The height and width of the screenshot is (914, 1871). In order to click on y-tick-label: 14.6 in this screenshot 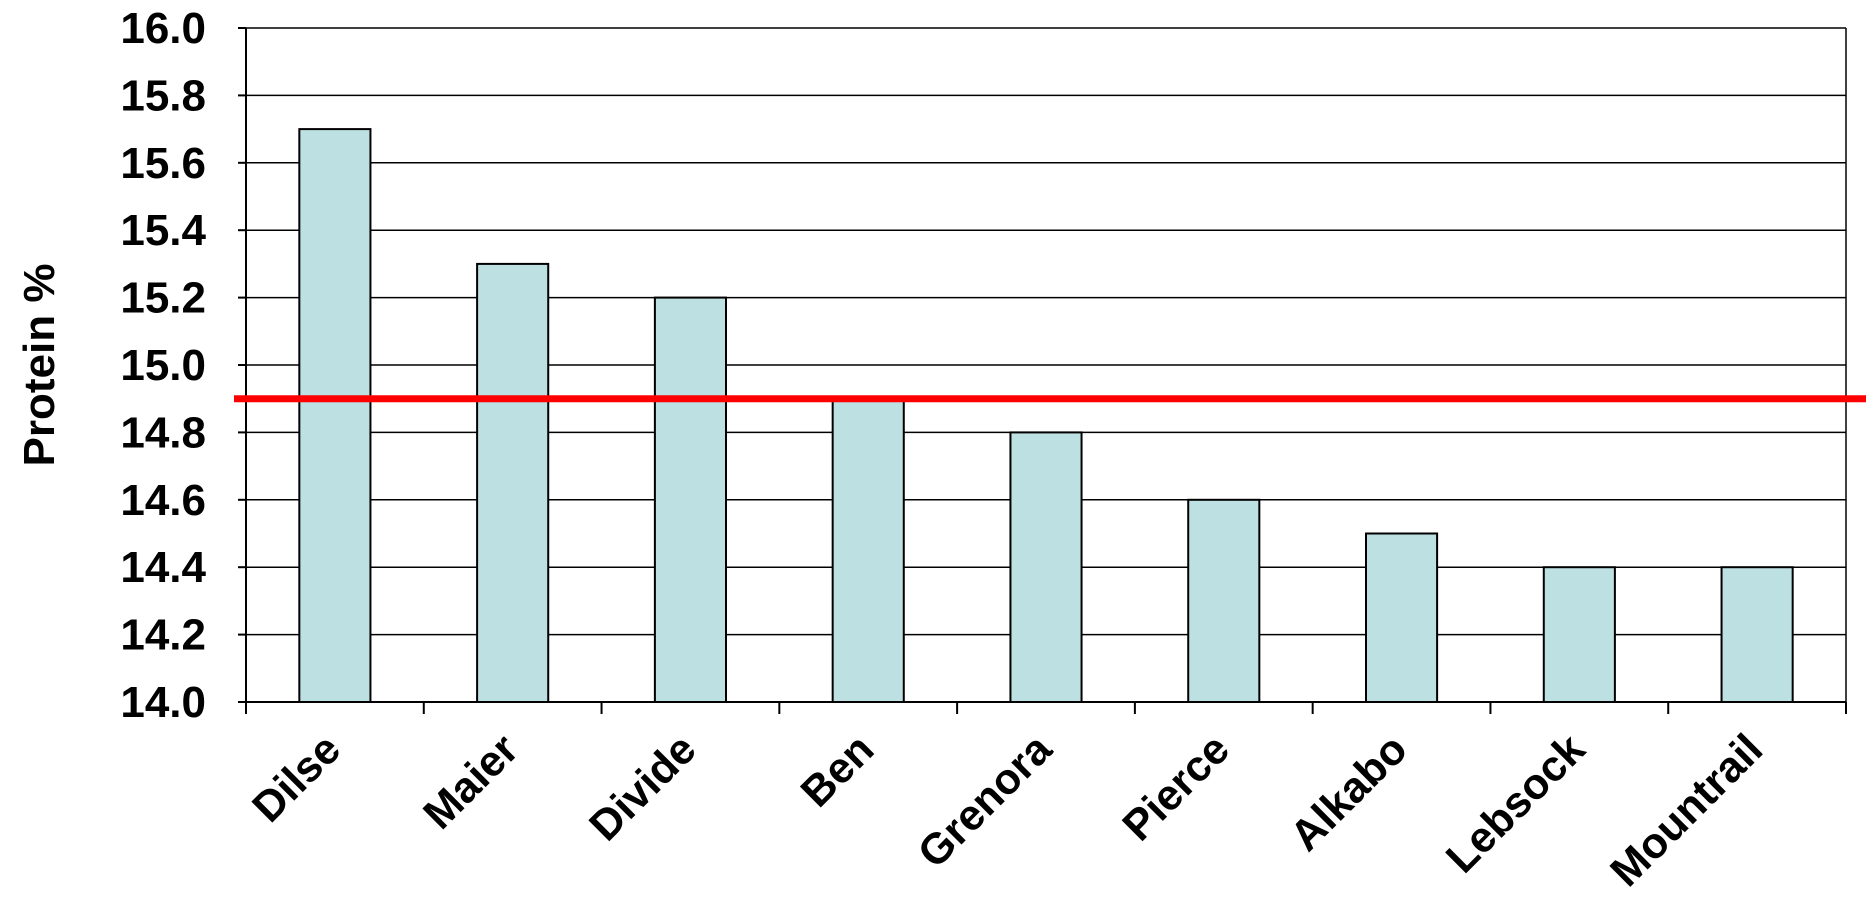, I will do `click(163, 500)`.